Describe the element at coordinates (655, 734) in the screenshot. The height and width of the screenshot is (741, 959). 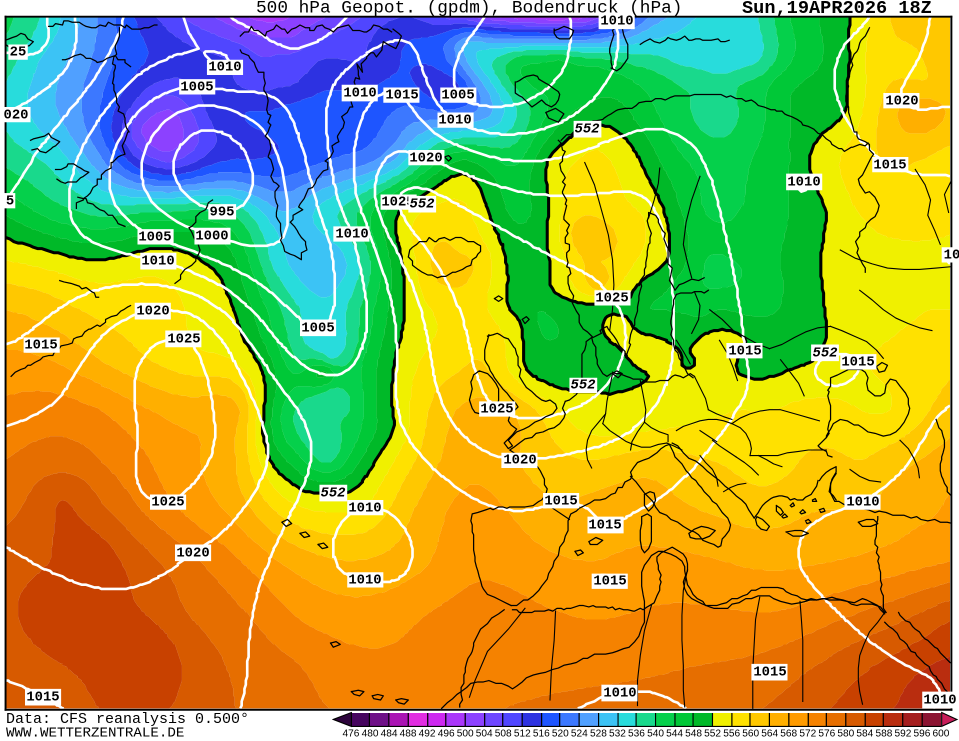
I see `svg-text: 540` at that location.